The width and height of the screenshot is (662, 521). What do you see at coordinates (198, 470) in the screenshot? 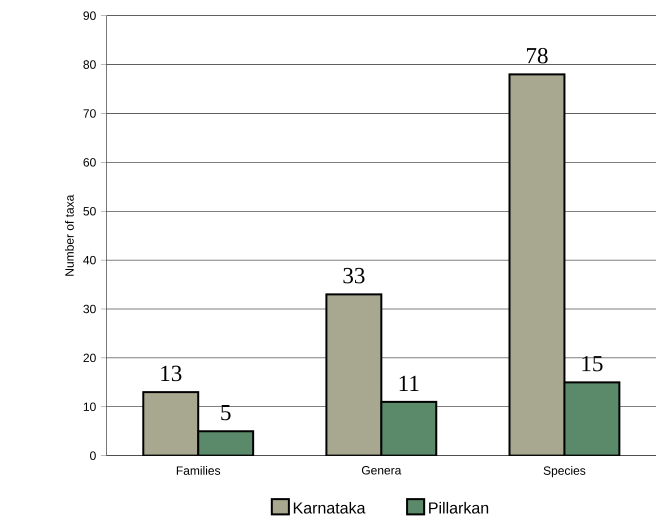
I see `x-tick-label: Families` at bounding box center [198, 470].